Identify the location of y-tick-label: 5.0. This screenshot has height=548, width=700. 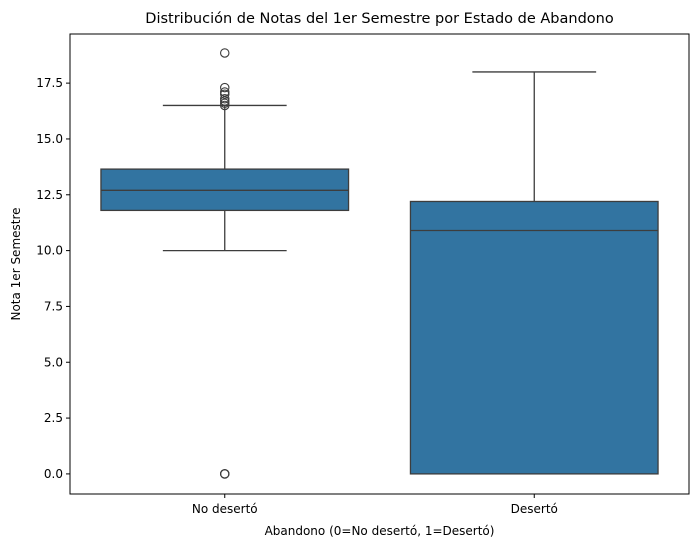
(53, 362).